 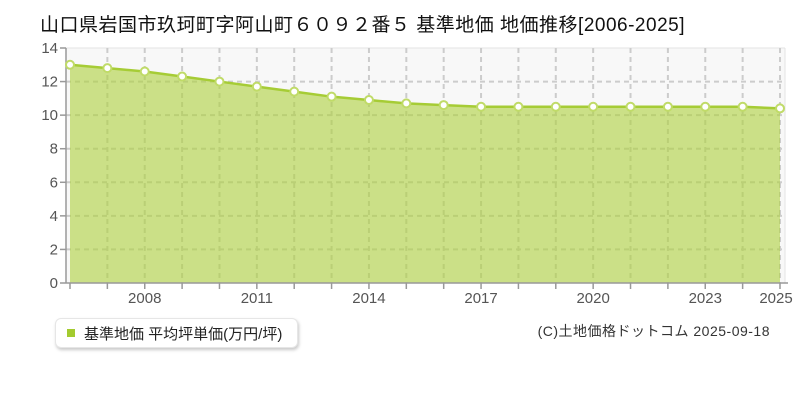 I want to click on y-tick-label: 6, so click(x=54, y=182).